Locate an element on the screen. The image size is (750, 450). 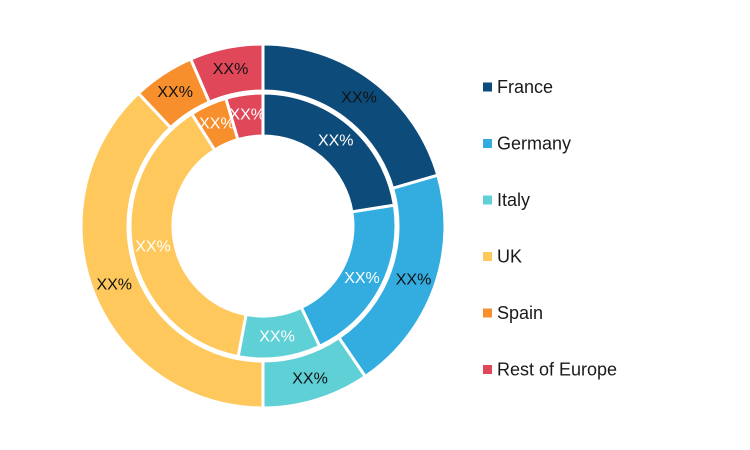
legend-label-france: France is located at coordinates (525, 87).